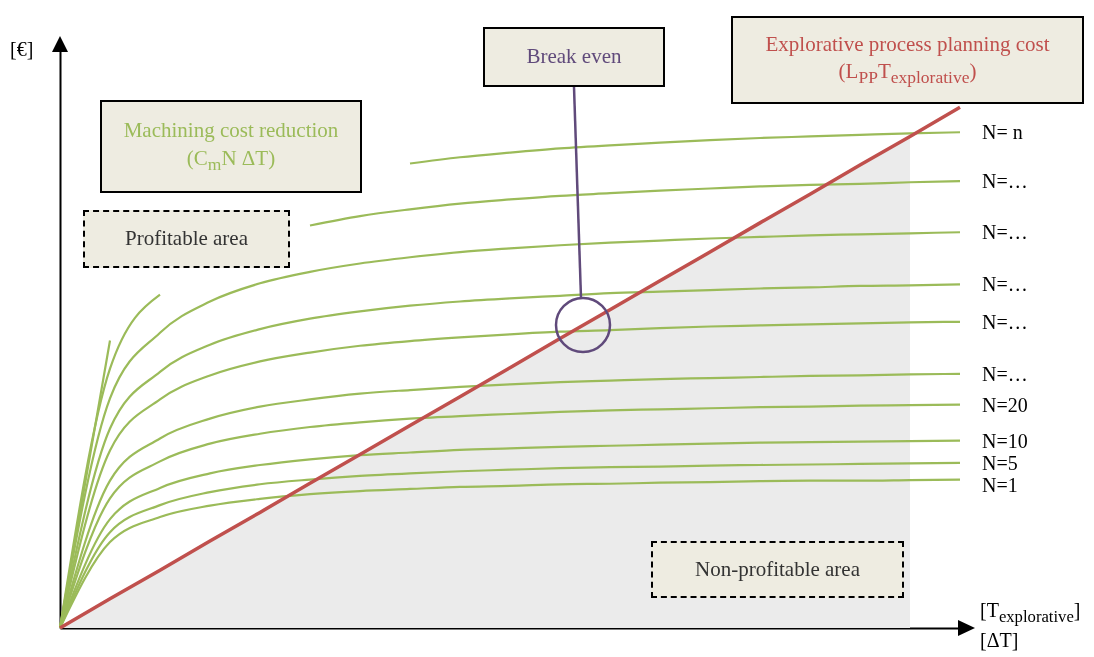  I want to click on annotation: Profitable area, so click(186, 239).